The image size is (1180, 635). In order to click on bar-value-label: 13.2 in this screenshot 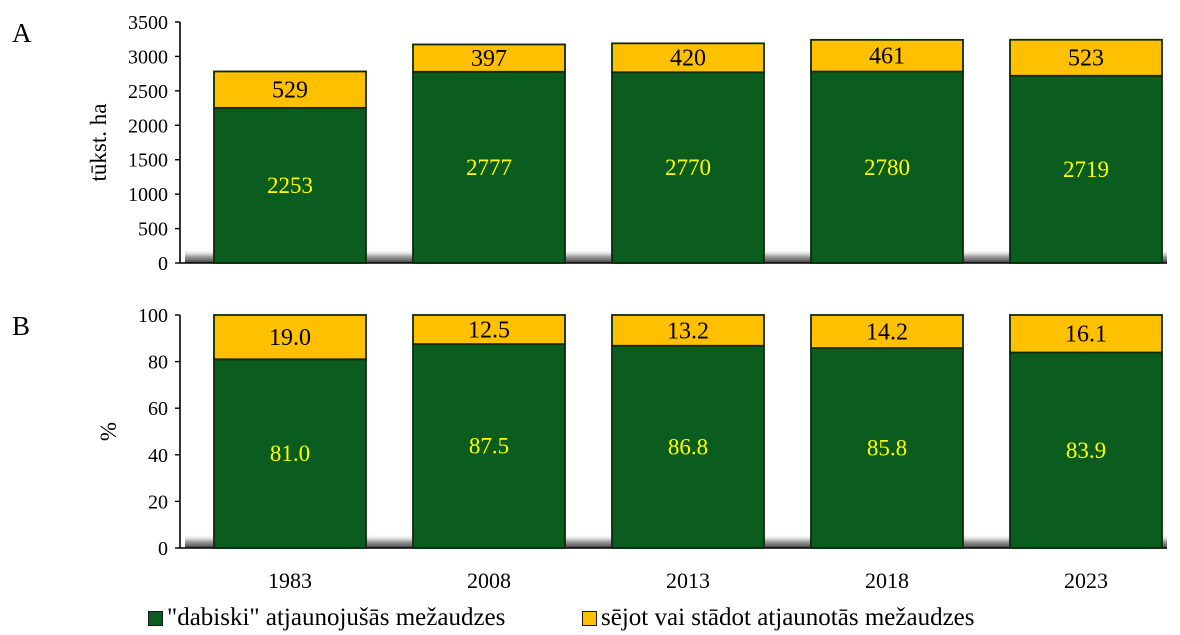, I will do `click(688, 331)`.